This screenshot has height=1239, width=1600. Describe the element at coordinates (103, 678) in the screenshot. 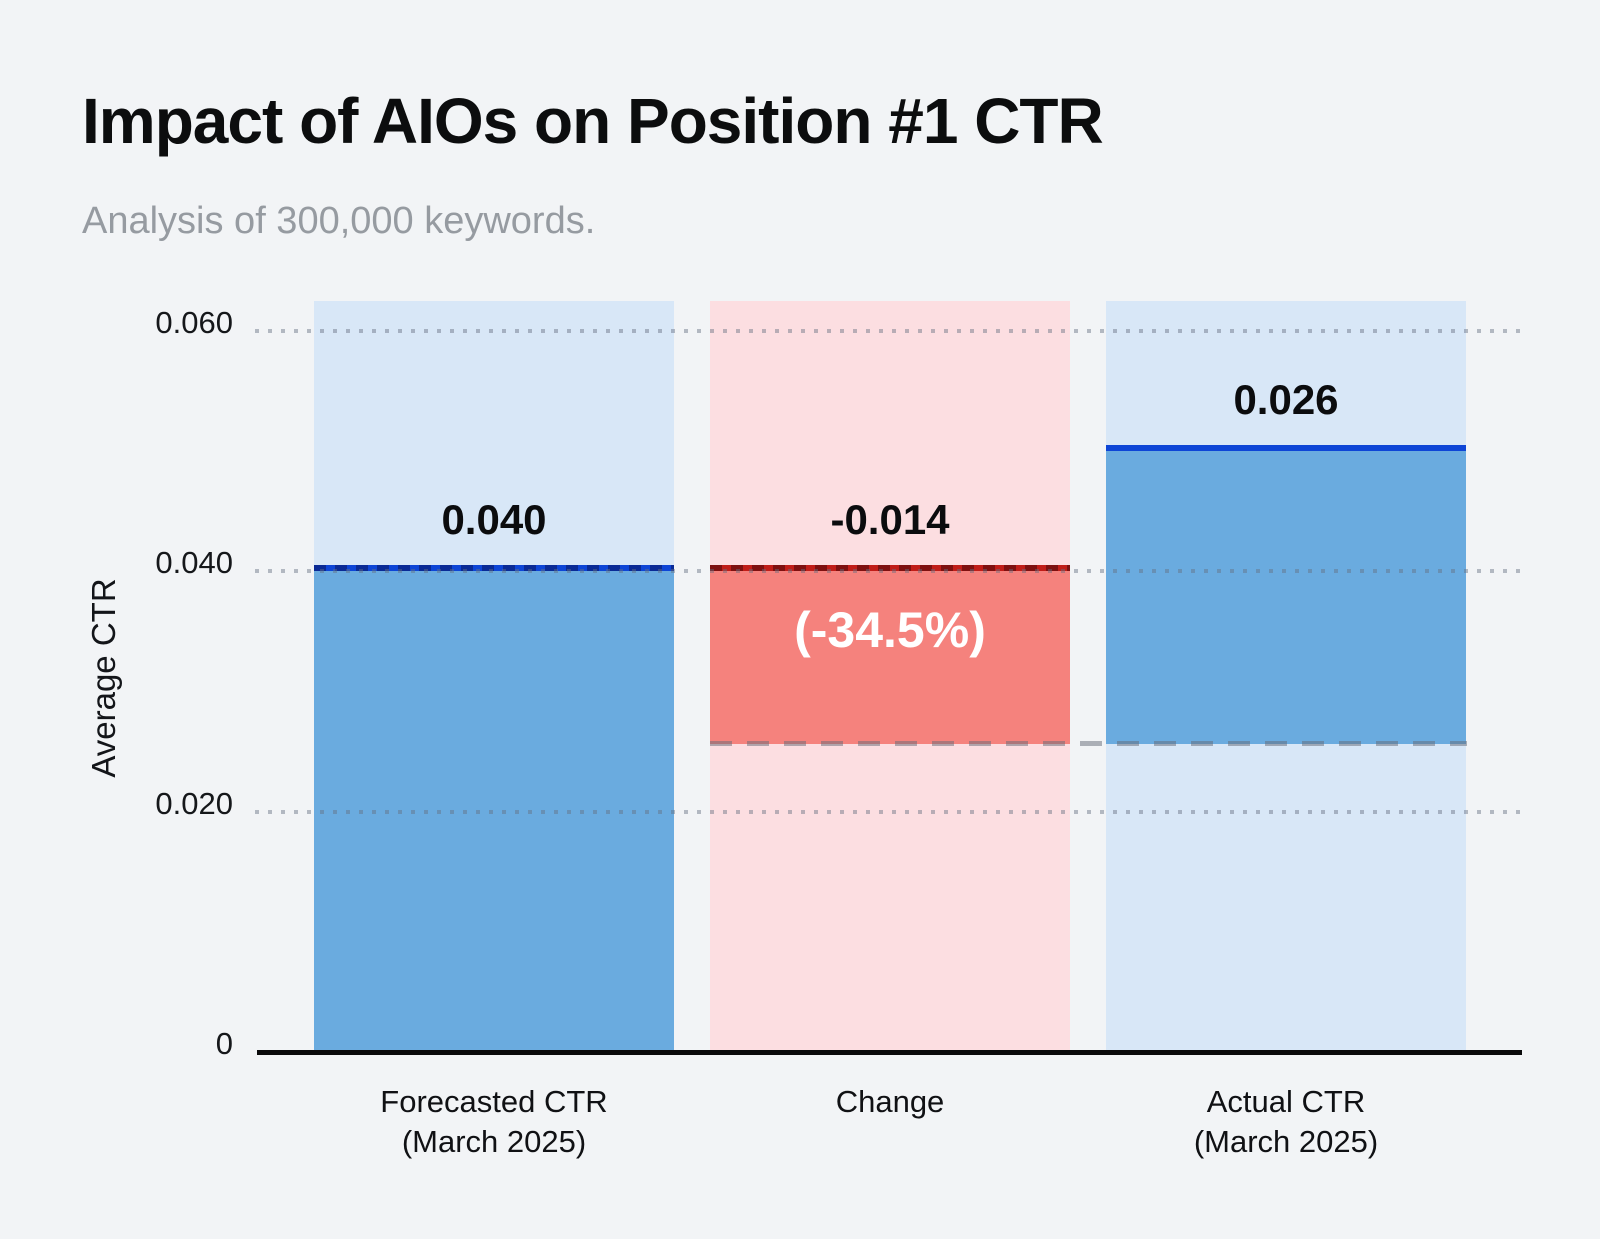

I see `y-axis-title: Average CTR` at that location.